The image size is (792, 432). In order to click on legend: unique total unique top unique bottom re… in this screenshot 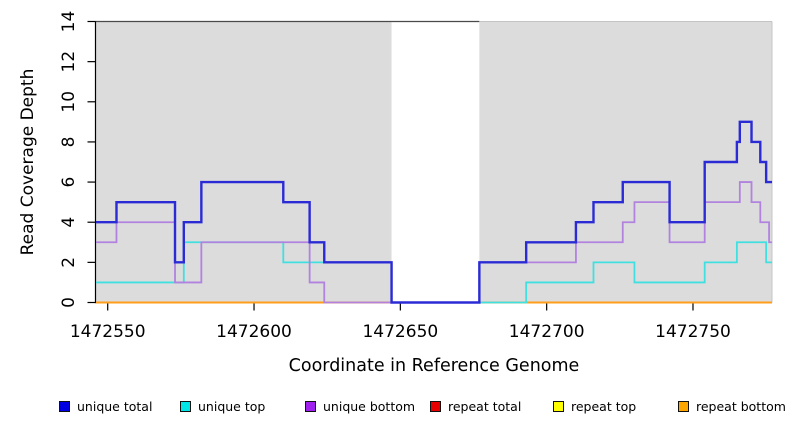, I will do `click(396, 408)`.